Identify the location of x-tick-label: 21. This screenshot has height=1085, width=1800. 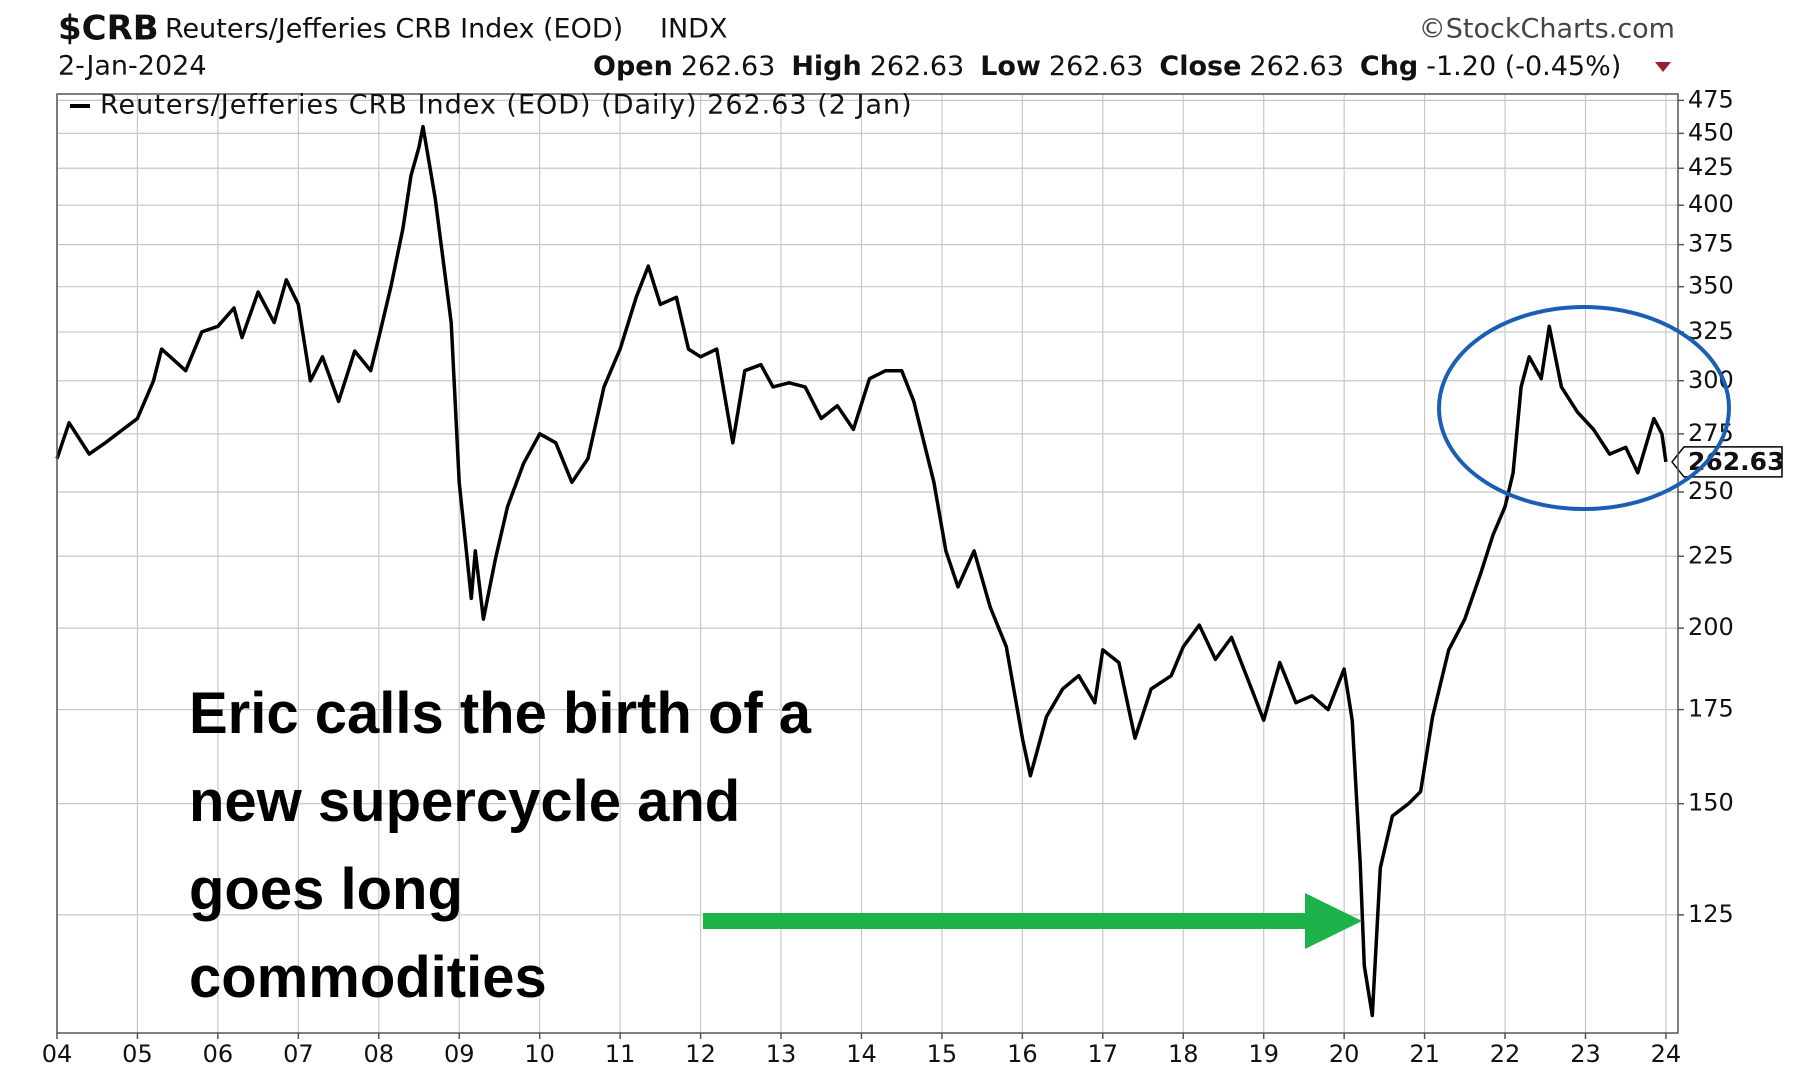
(1424, 1054).